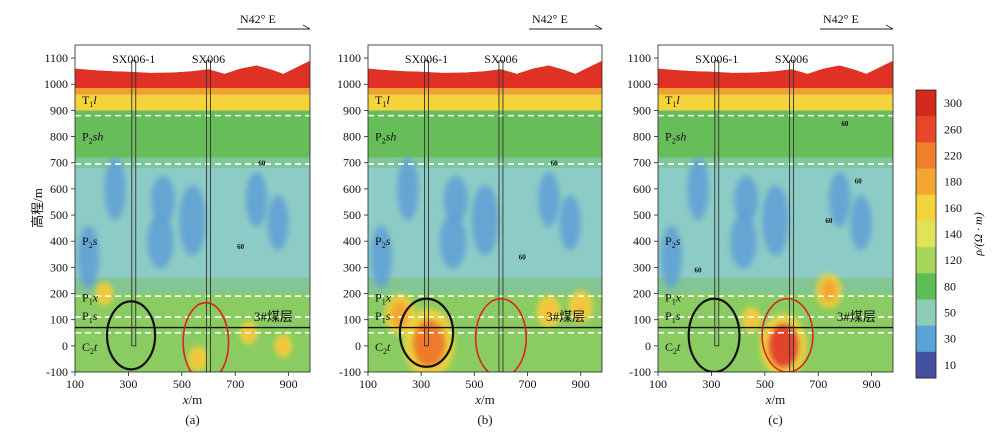 The width and height of the screenshot is (1000, 435). Describe the element at coordinates (775, 419) in the screenshot. I see `panel-label: (c)` at that location.